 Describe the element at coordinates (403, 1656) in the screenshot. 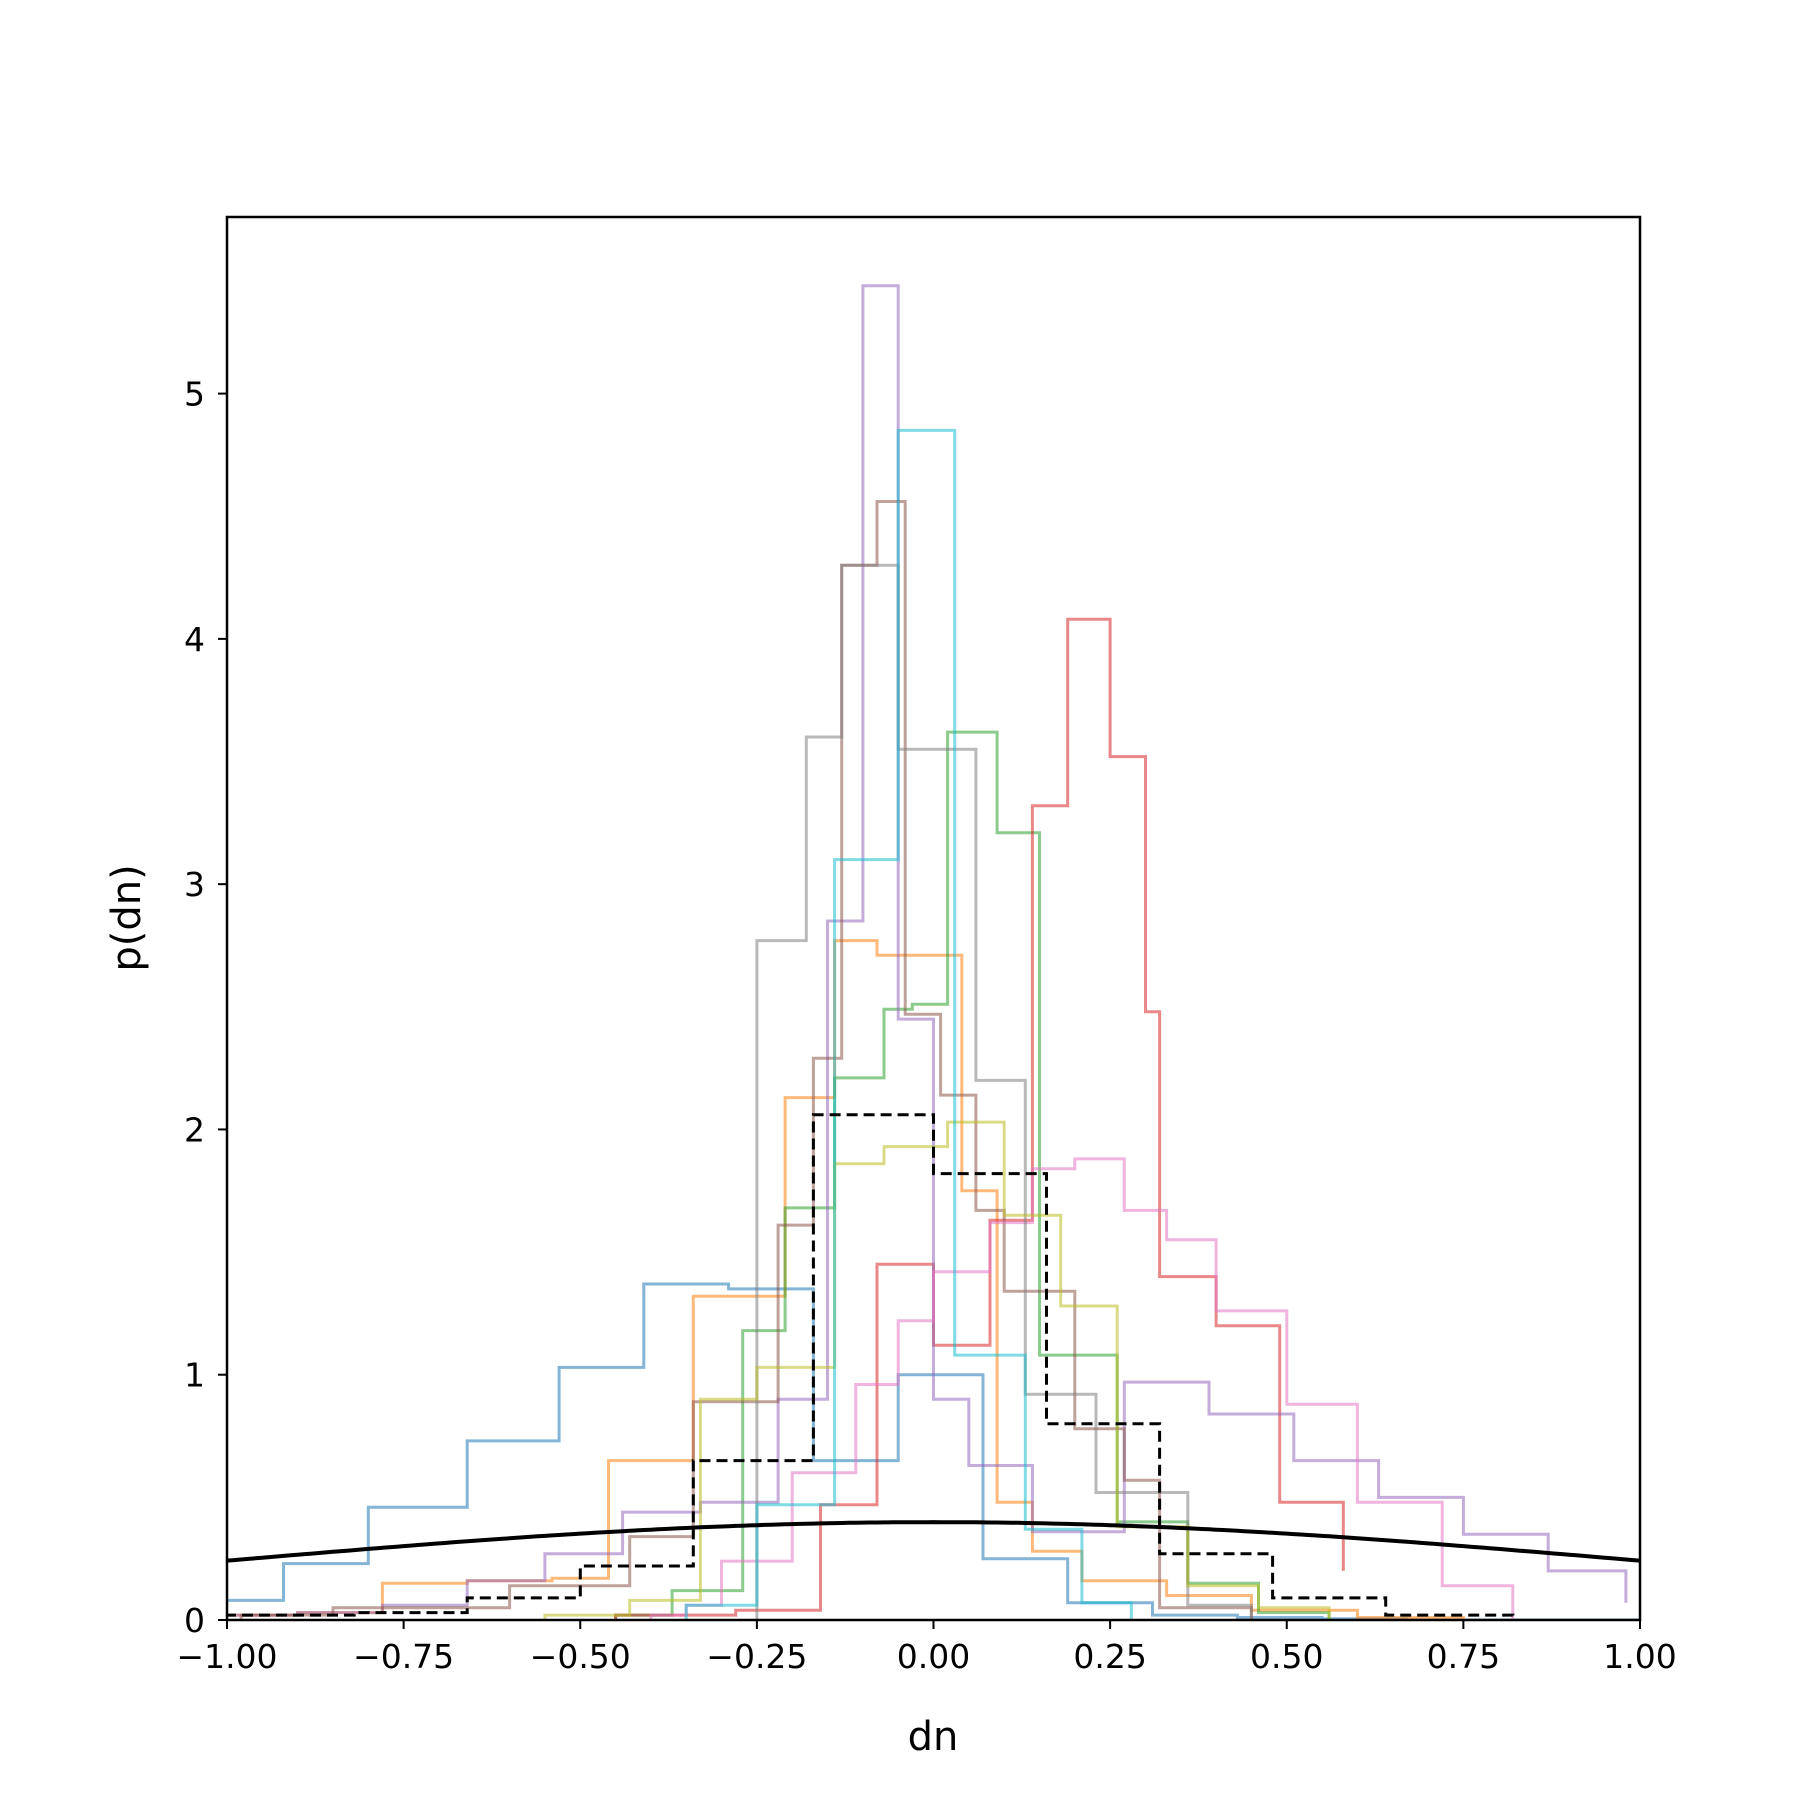

I see `x-tick-label: −0.75` at that location.